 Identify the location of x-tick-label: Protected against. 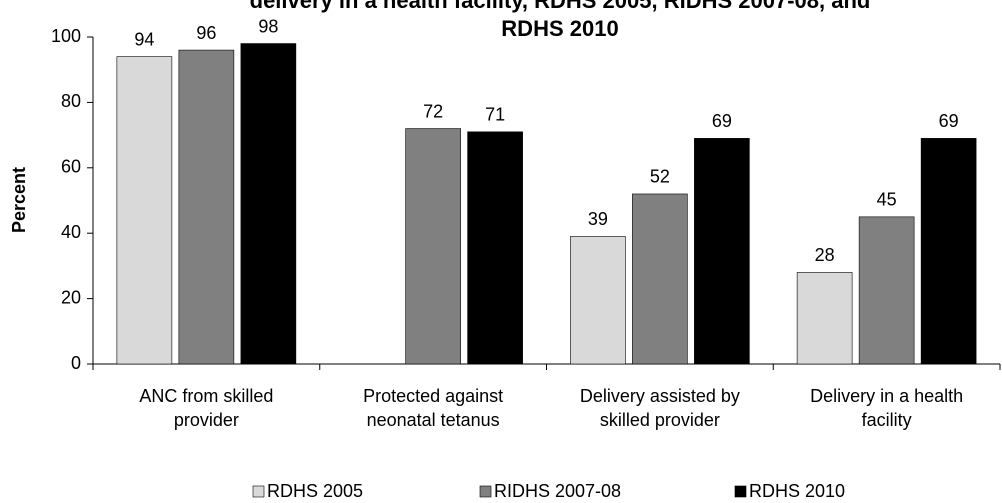
(433, 396).